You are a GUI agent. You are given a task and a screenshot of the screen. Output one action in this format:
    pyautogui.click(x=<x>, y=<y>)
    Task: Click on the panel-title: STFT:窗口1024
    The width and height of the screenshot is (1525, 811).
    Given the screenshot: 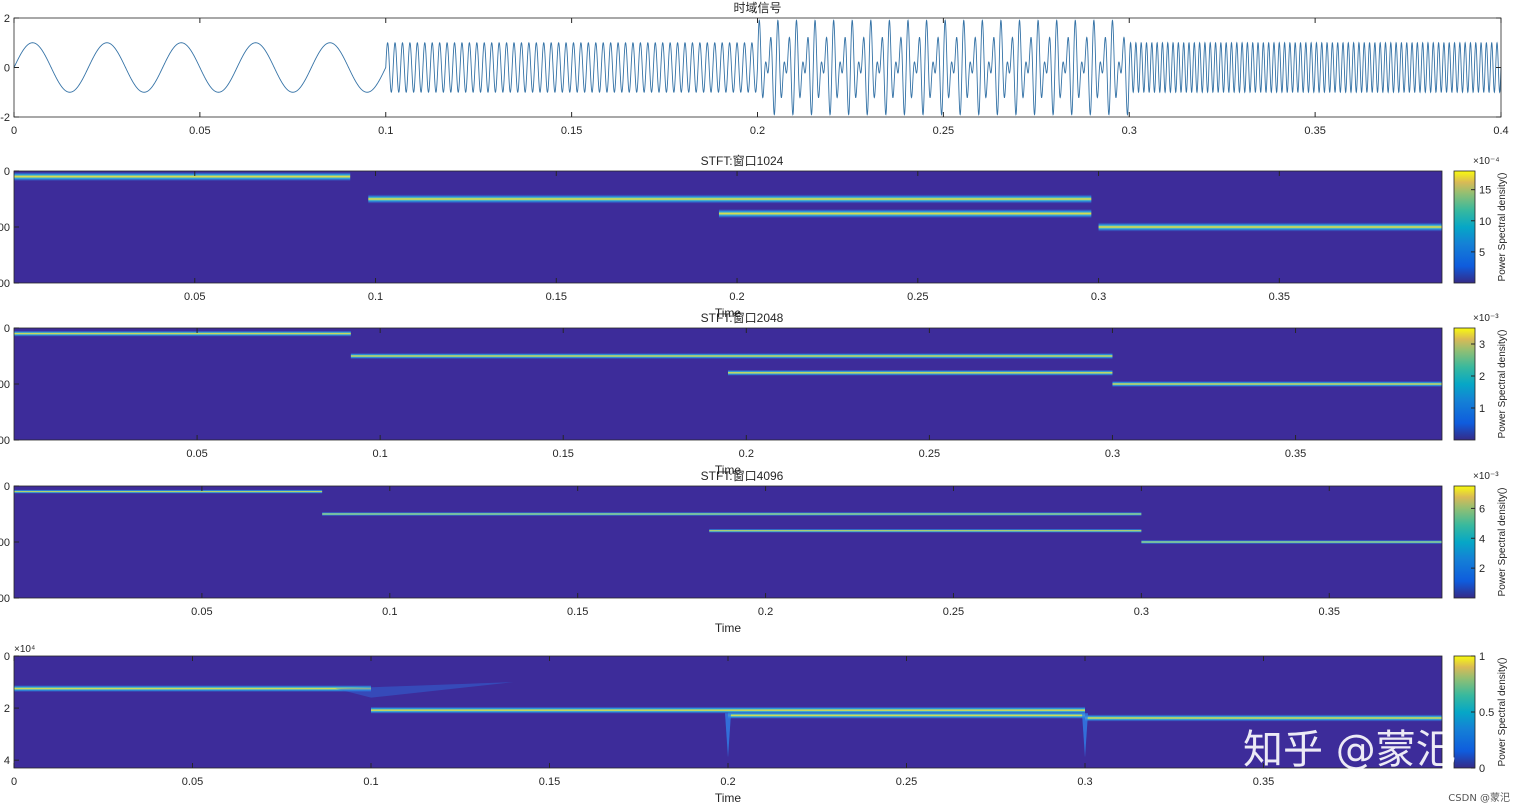 What is the action you would take?
    pyautogui.click(x=742, y=161)
    